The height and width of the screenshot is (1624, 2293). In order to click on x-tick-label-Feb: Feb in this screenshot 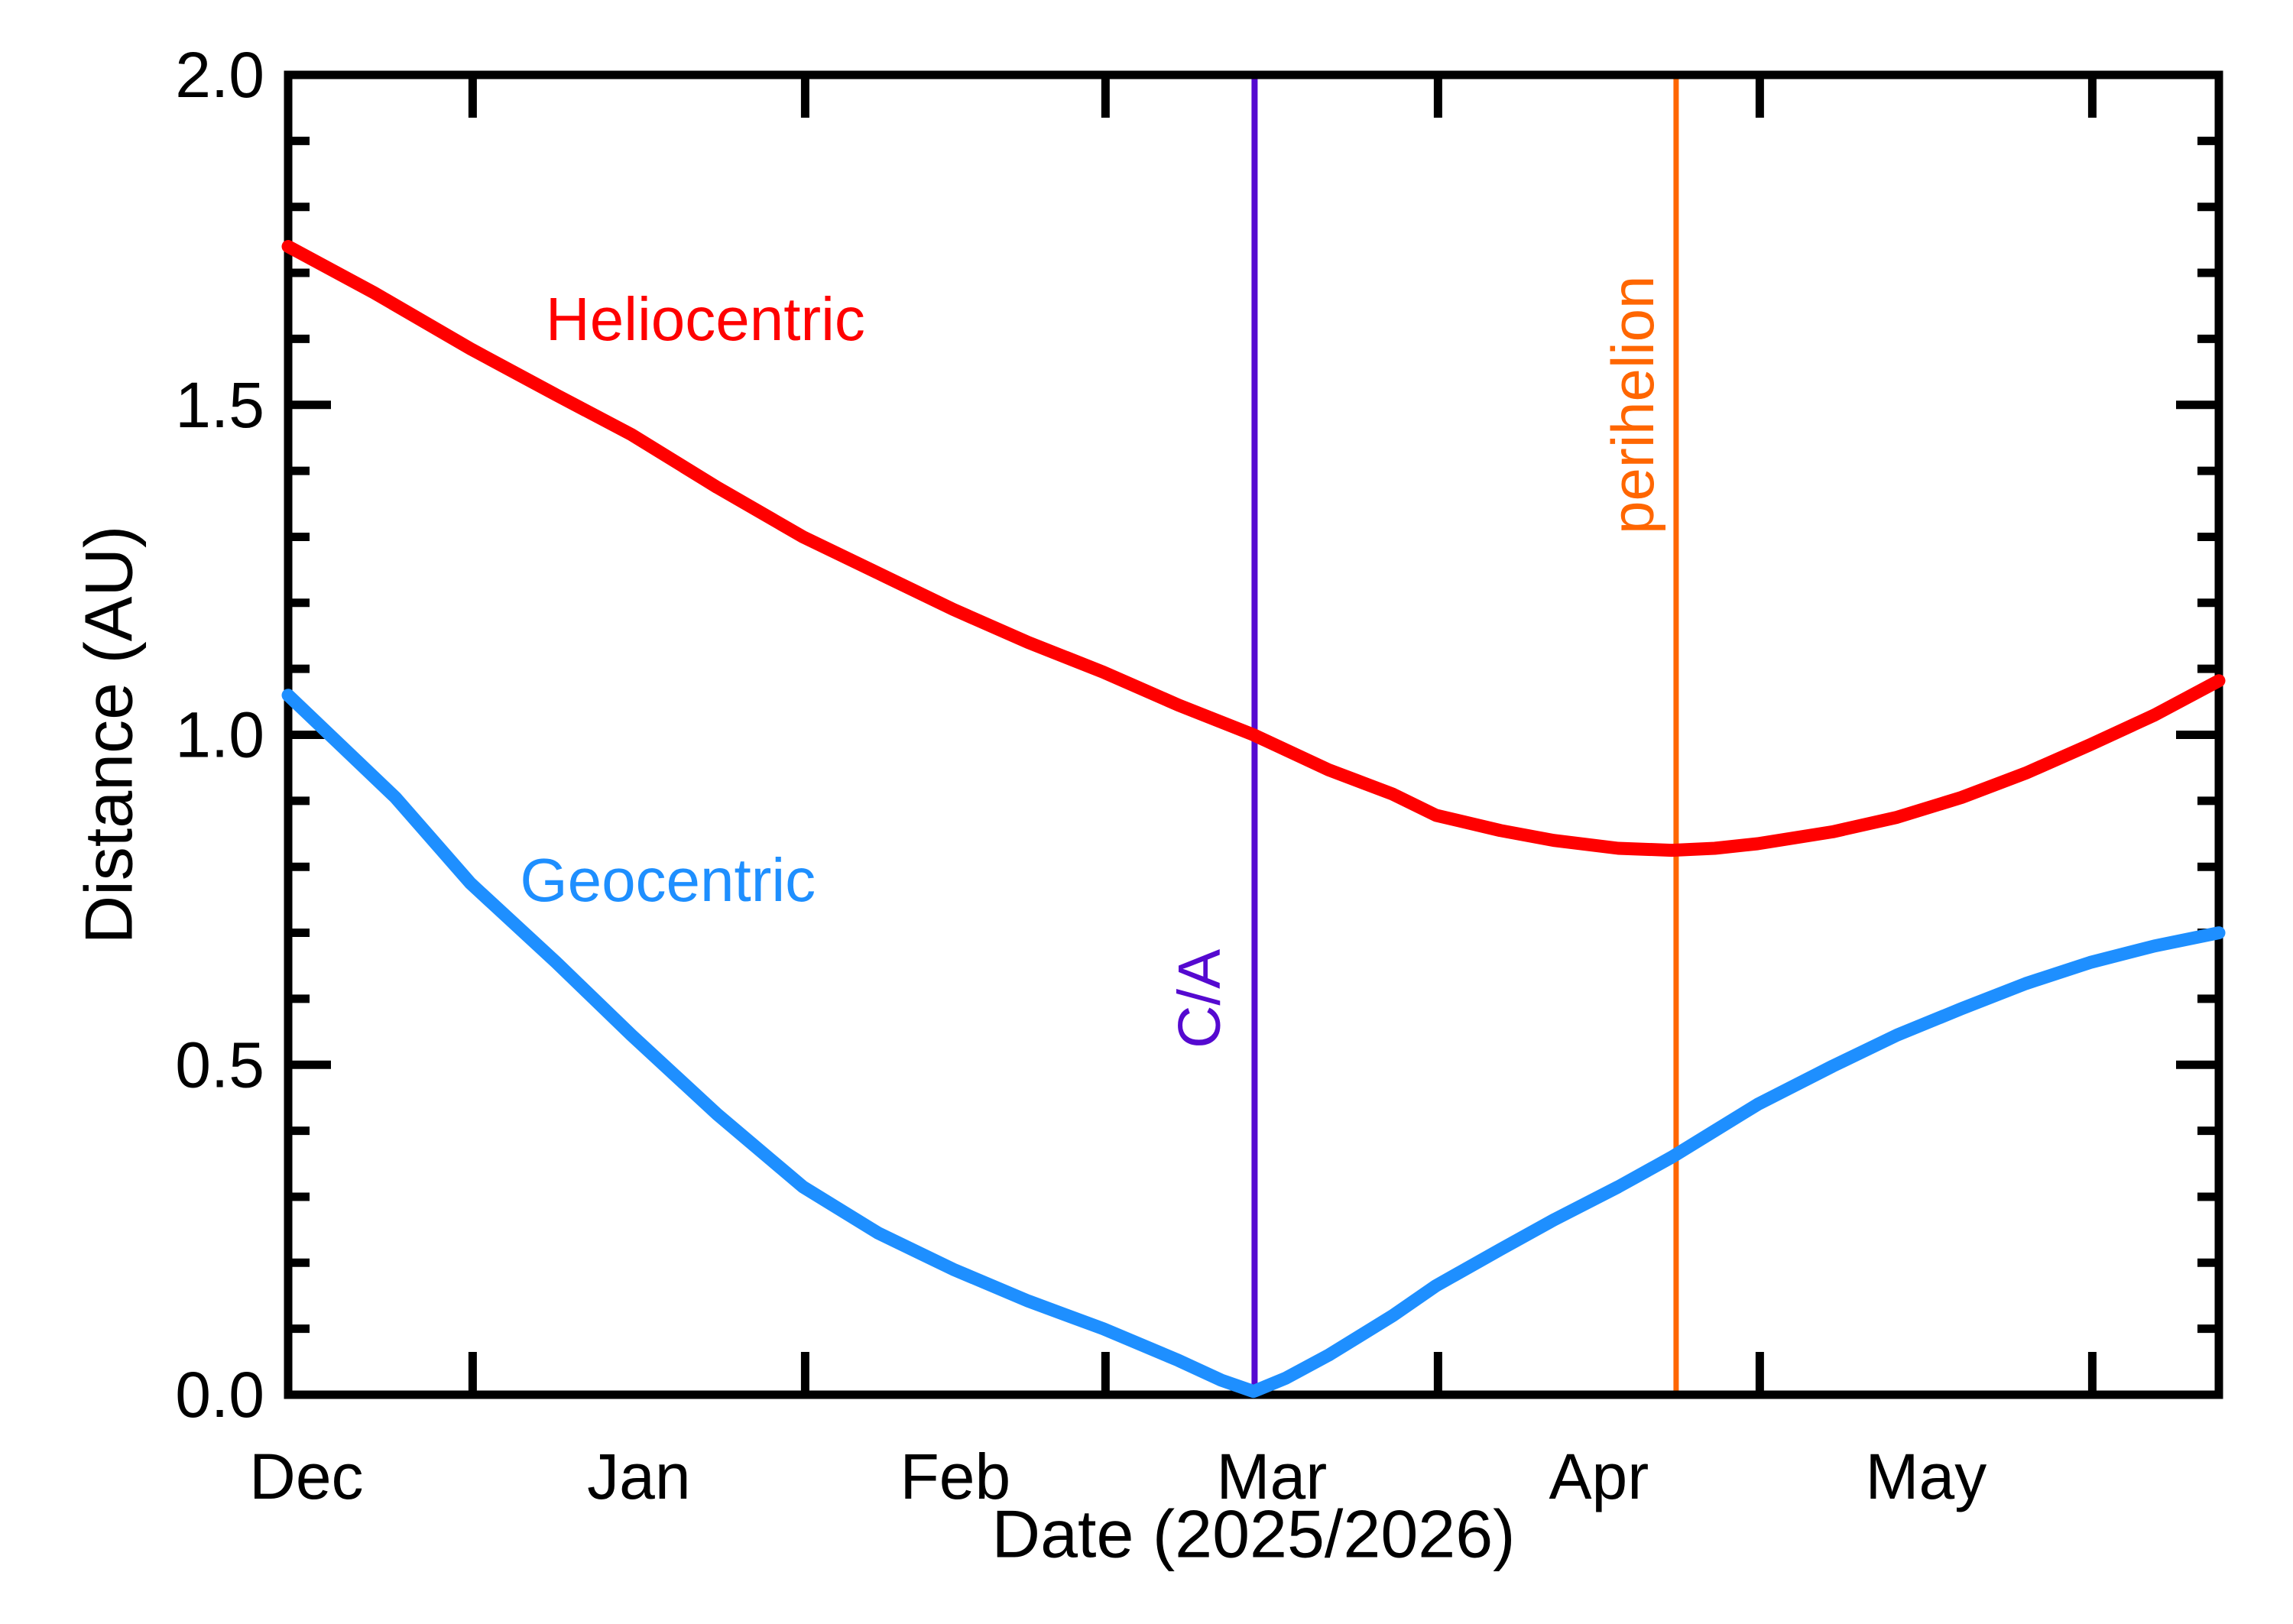, I will do `click(955, 1476)`.